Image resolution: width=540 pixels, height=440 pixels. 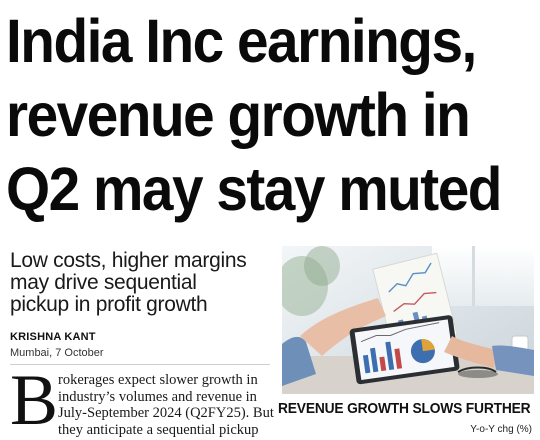 I want to click on body-line-1: rokerages expect slower growth in, so click(x=158, y=380).